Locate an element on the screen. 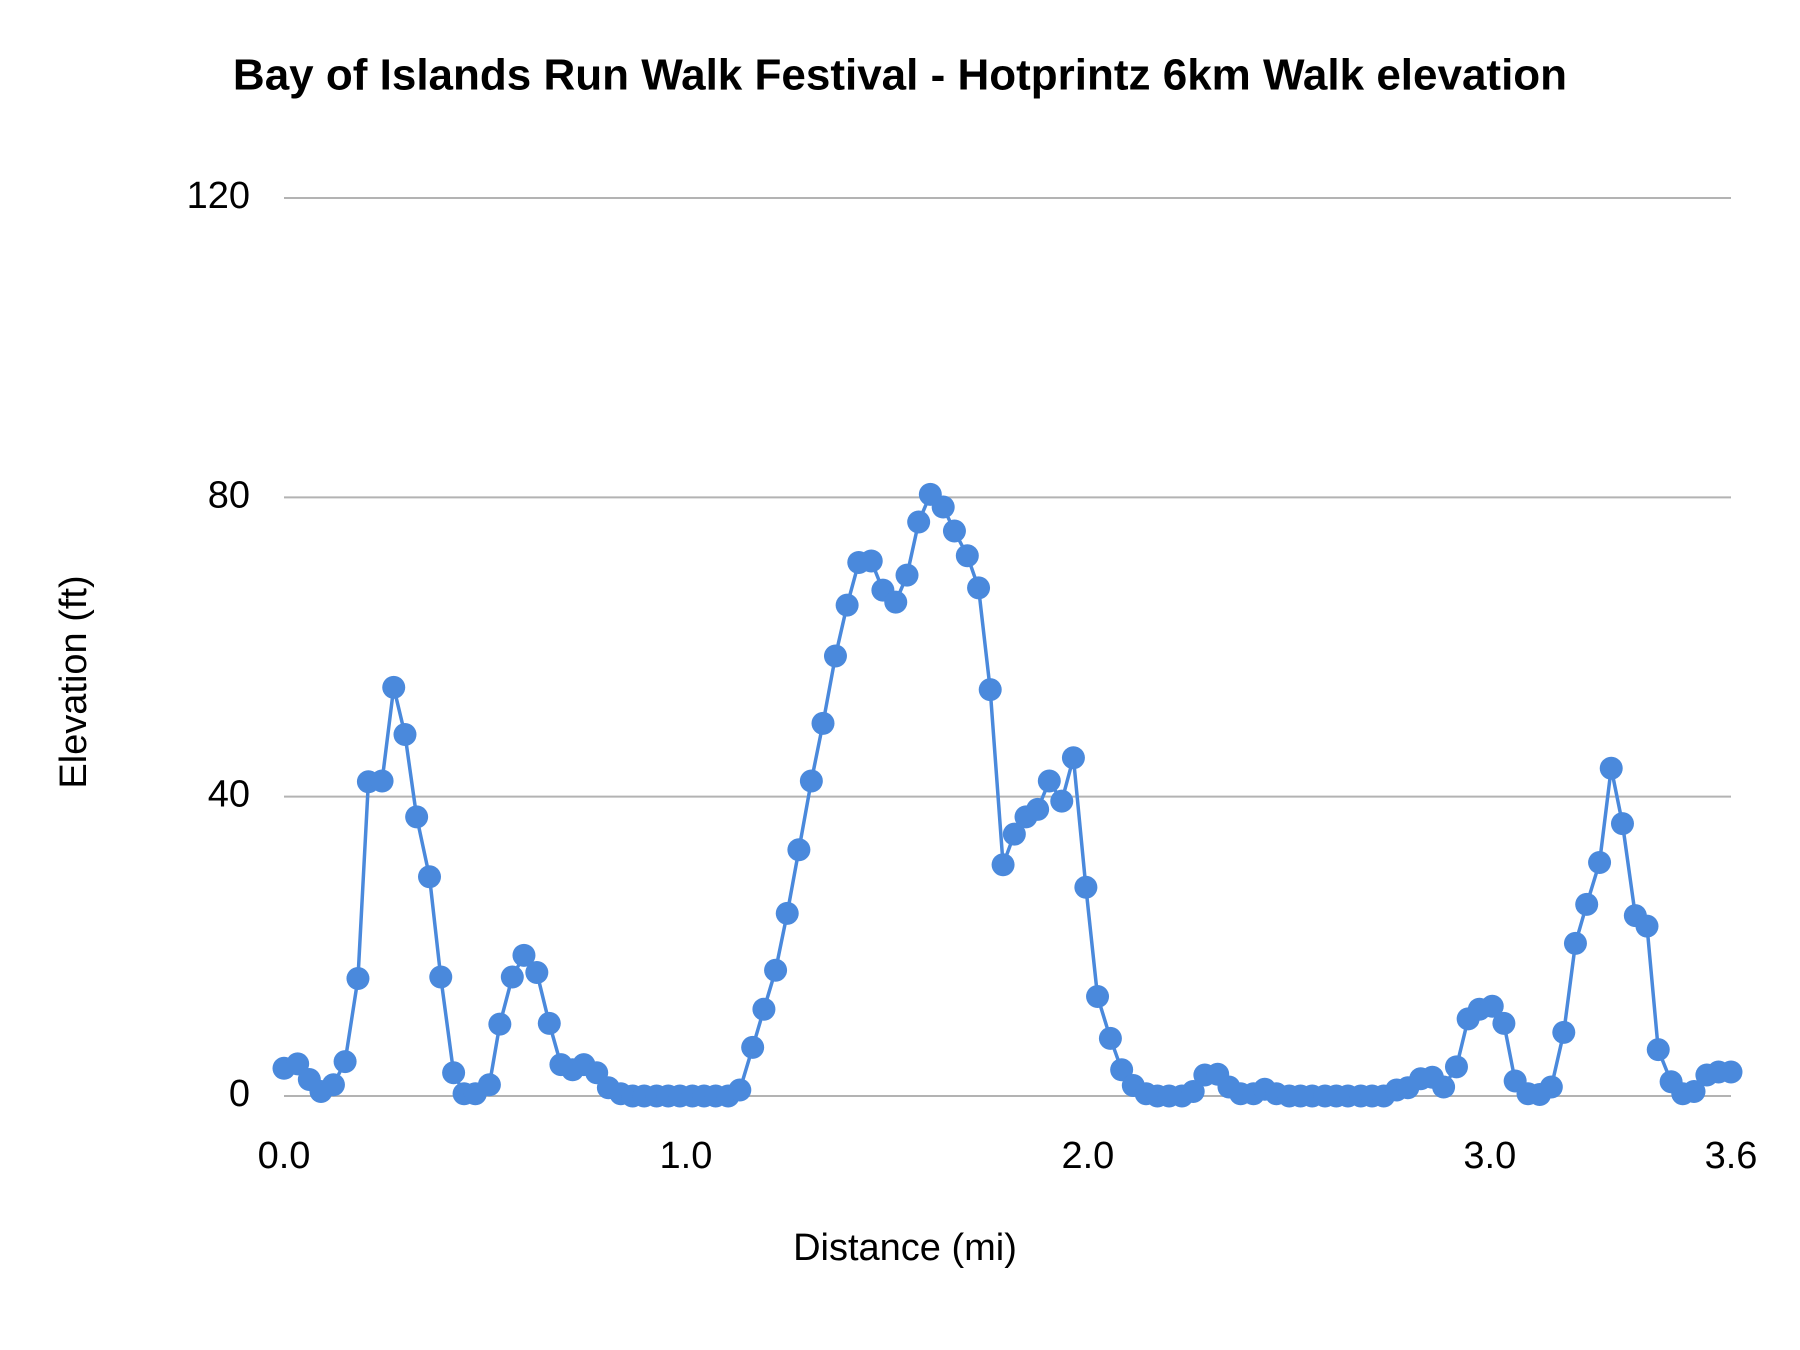 Image resolution: width=1800 pixels, height=1350 pixels. x-tick-label: 1.0 is located at coordinates (686, 1156).